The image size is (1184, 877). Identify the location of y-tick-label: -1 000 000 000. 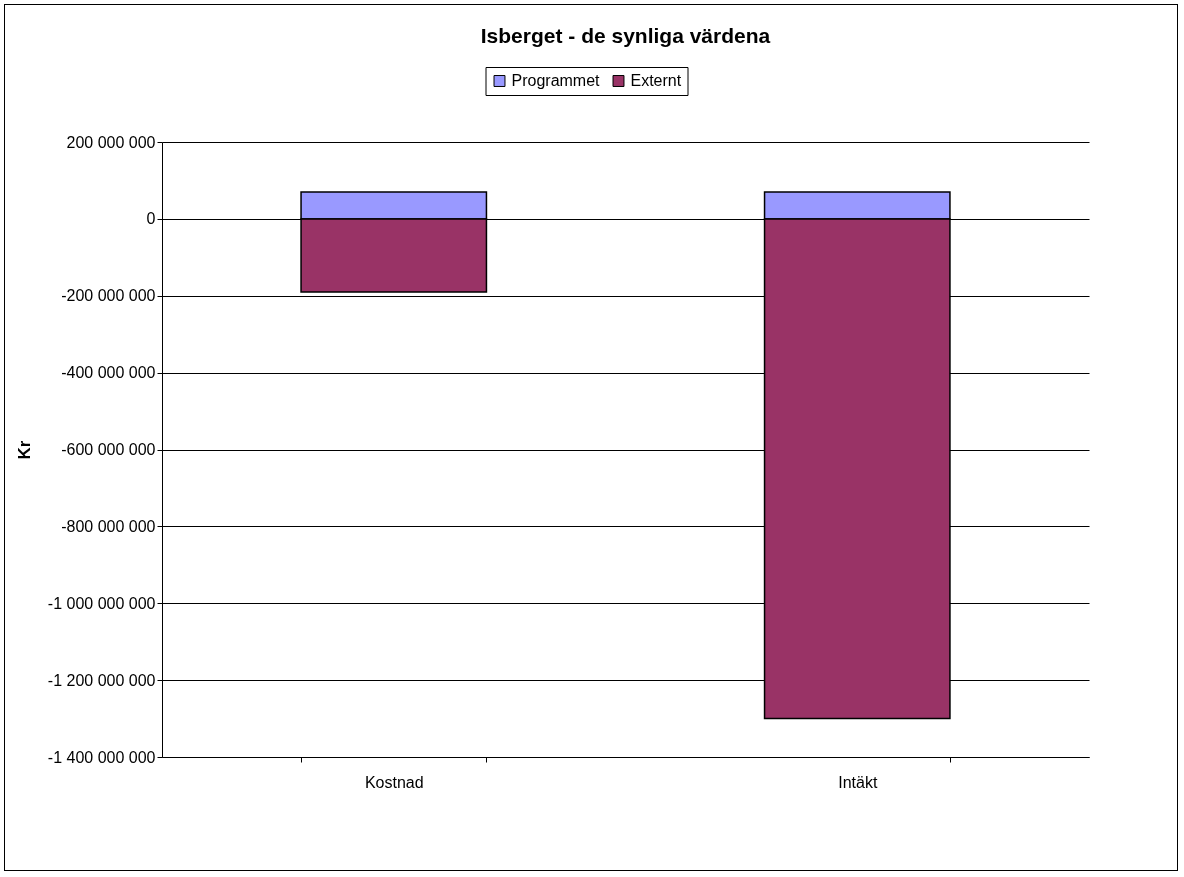
(101, 603).